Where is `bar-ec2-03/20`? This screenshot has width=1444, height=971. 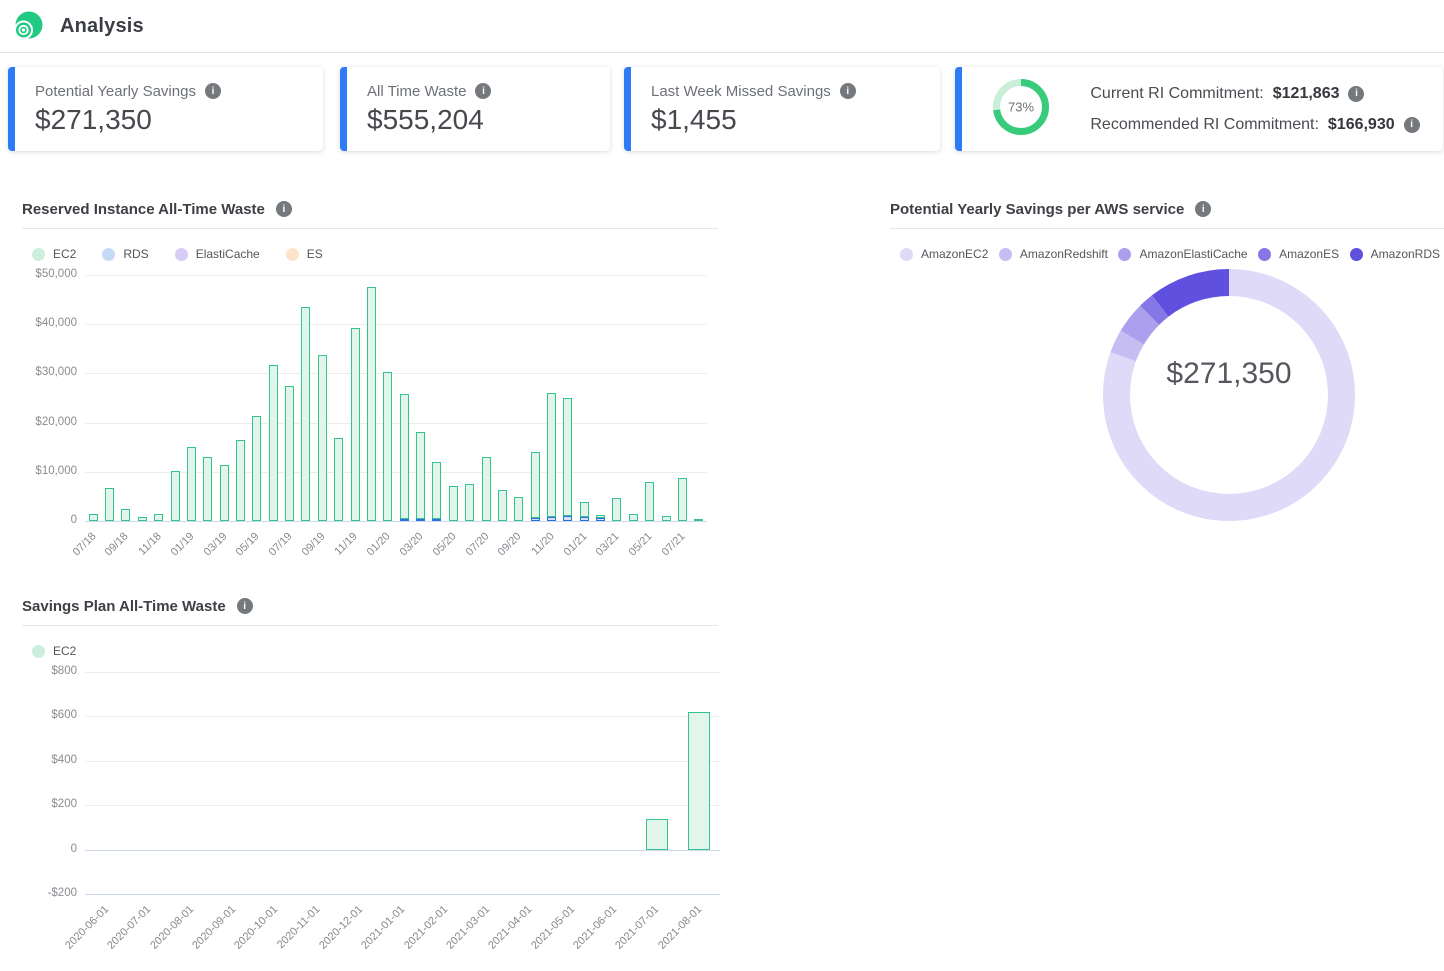 bar-ec2-03/20 is located at coordinates (421, 475).